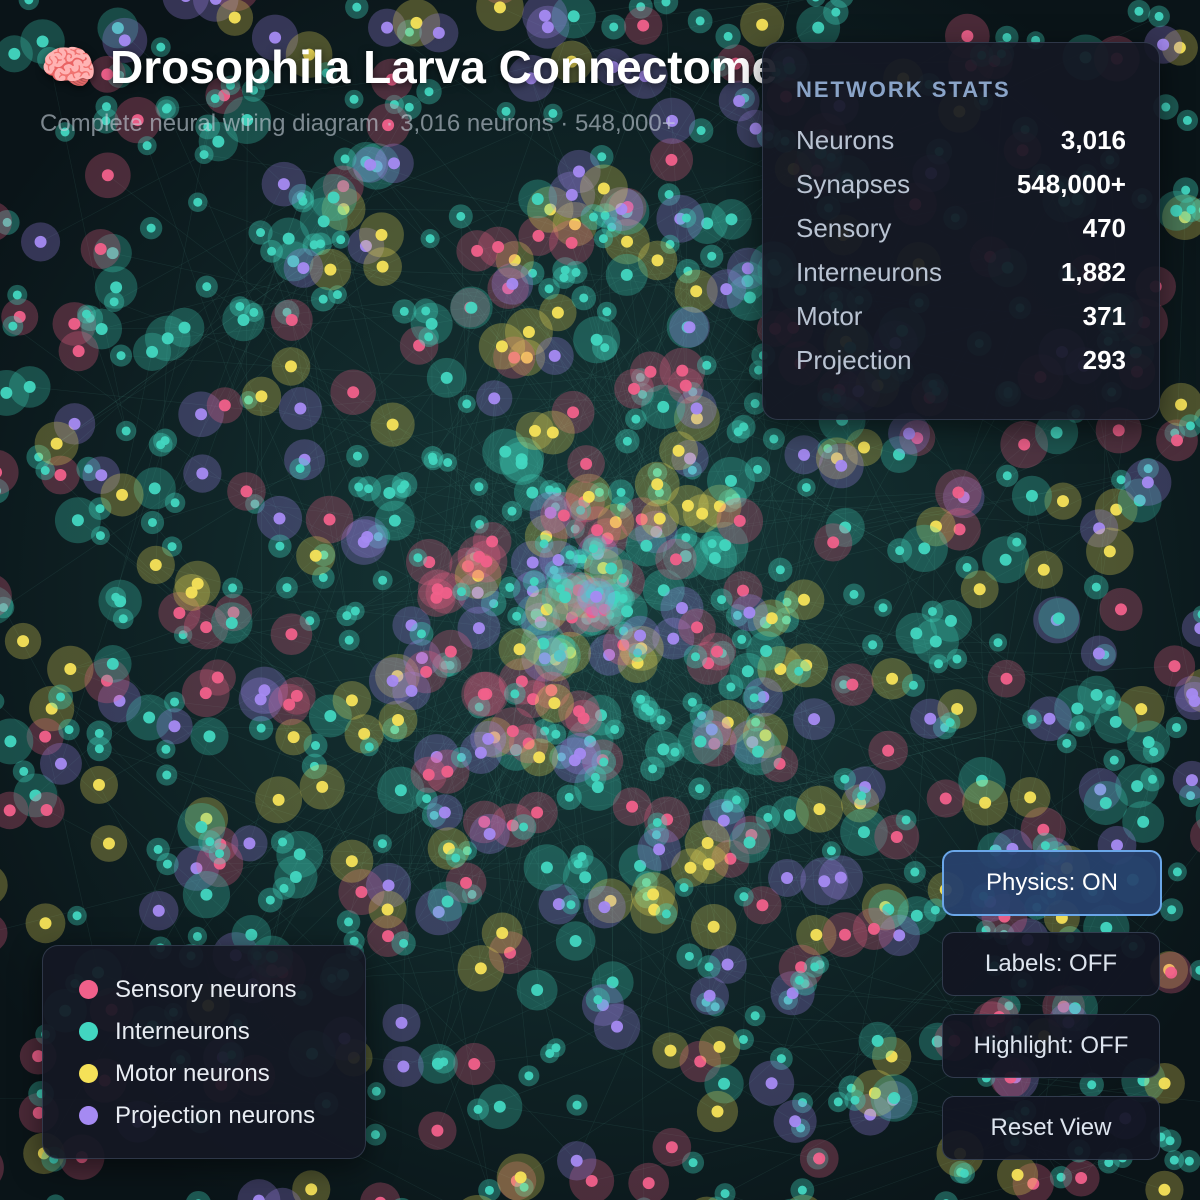 The width and height of the screenshot is (1200, 1200). Describe the element at coordinates (1093, 140) in the screenshot. I see `stat-value: 3,016` at that location.